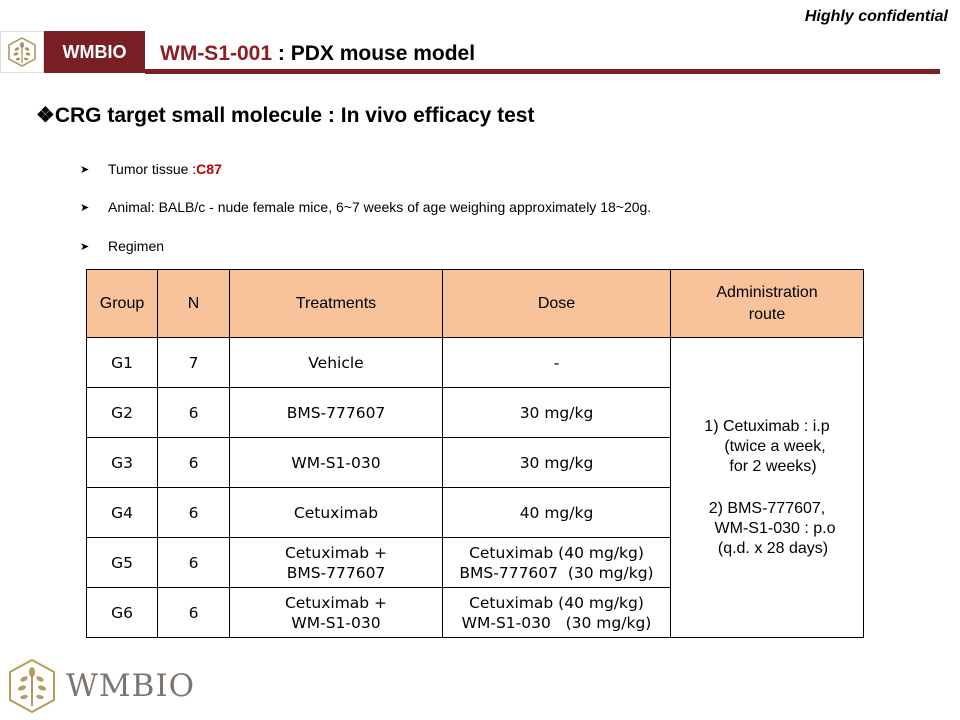 This screenshot has width=960, height=720. I want to click on slide-title: WM-S1-001 : PDX mouse model, so click(317, 54).